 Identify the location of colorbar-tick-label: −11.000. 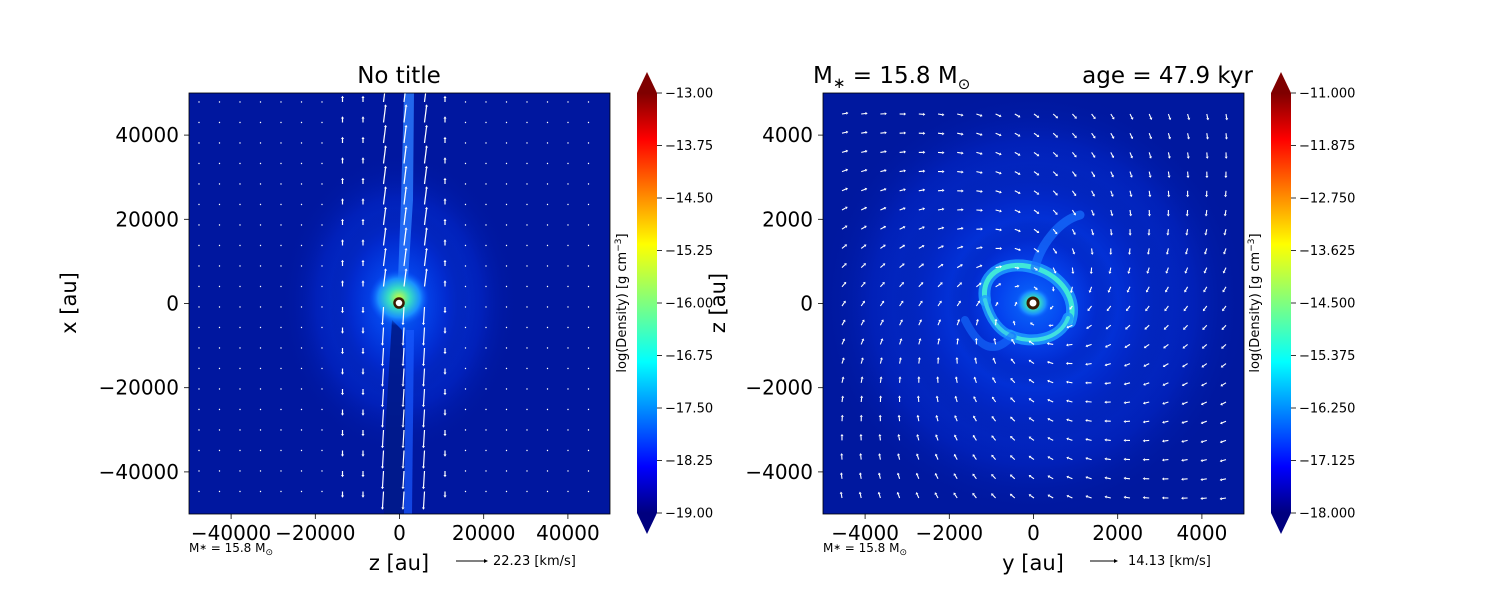
(1327, 94).